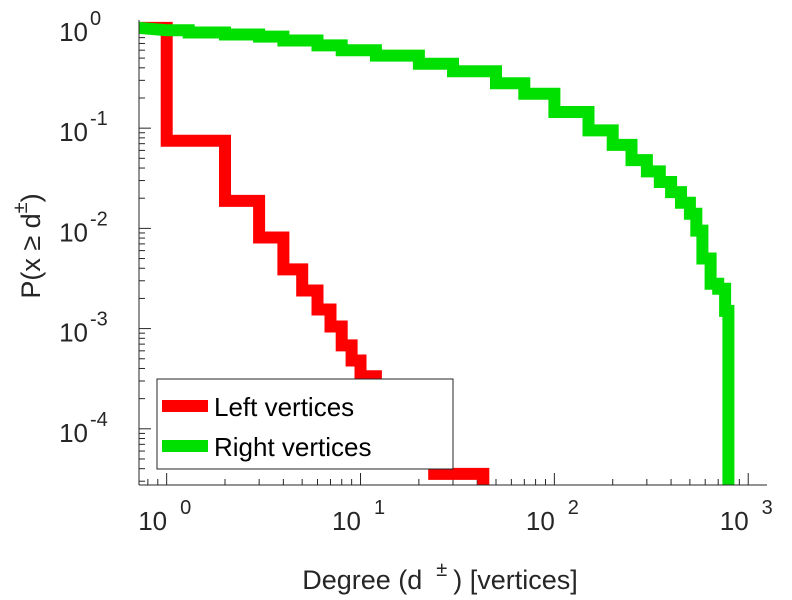  I want to click on x-tick-label-exponent: 0, so click(185, 508).